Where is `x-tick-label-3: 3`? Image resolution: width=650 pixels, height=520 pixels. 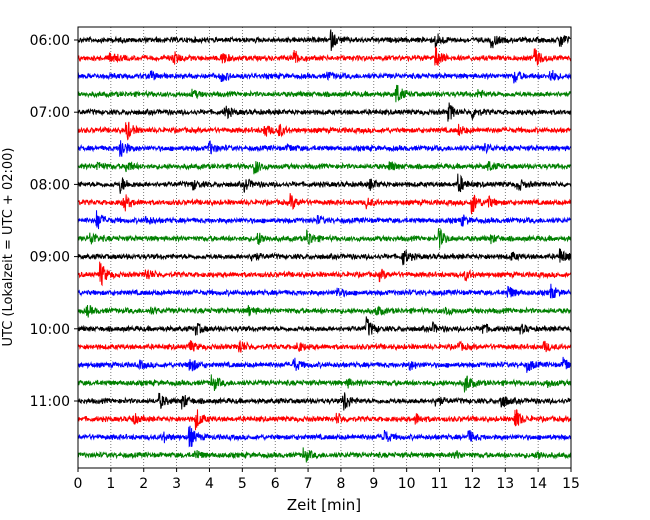 x-tick-label-3: 3 is located at coordinates (176, 484).